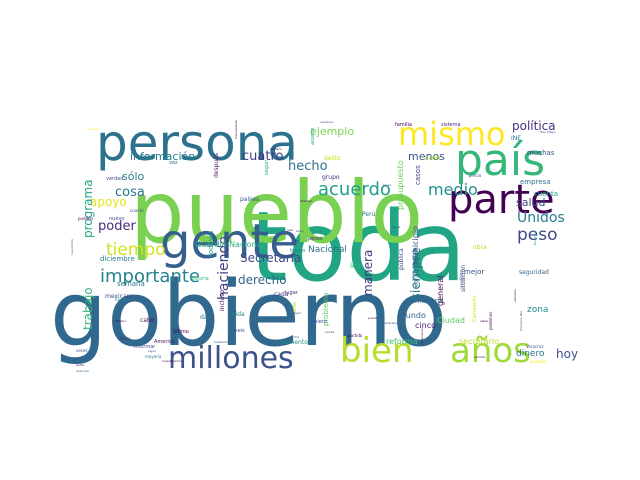 Image resolution: width=640 pixels, height=480 pixels. I want to click on word-12: importante, so click(150, 276).